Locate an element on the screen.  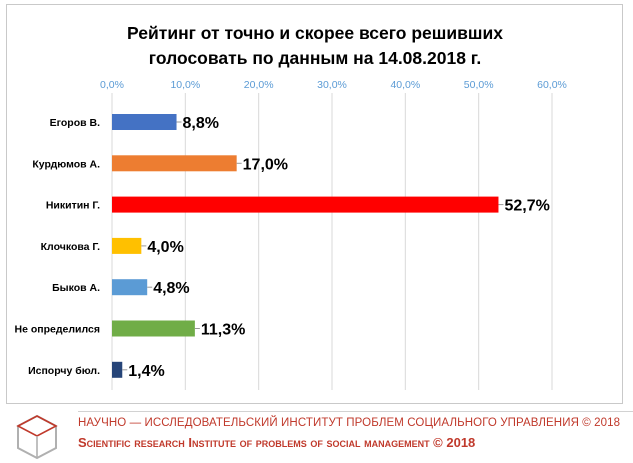
category-label: Быков А. is located at coordinates (76, 288).